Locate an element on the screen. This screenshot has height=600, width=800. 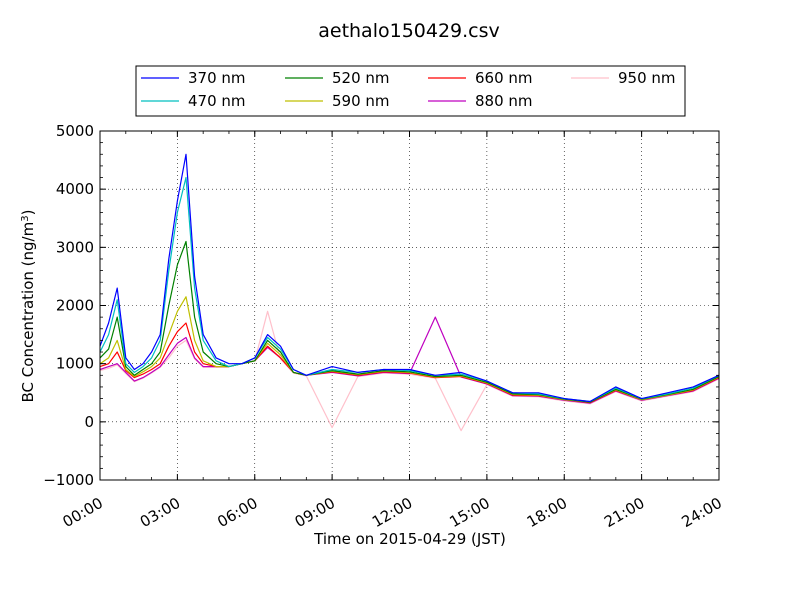
y-axis-label-close: ) is located at coordinates (28, 213).